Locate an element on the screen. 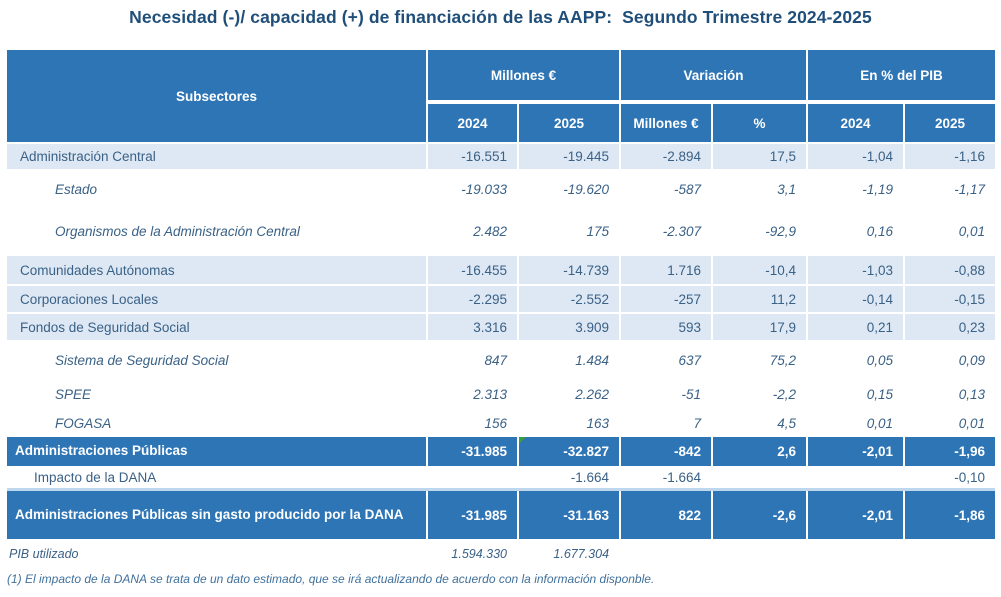 The width and height of the screenshot is (1001, 597). row-label: Corporaciones Locales is located at coordinates (216, 300).